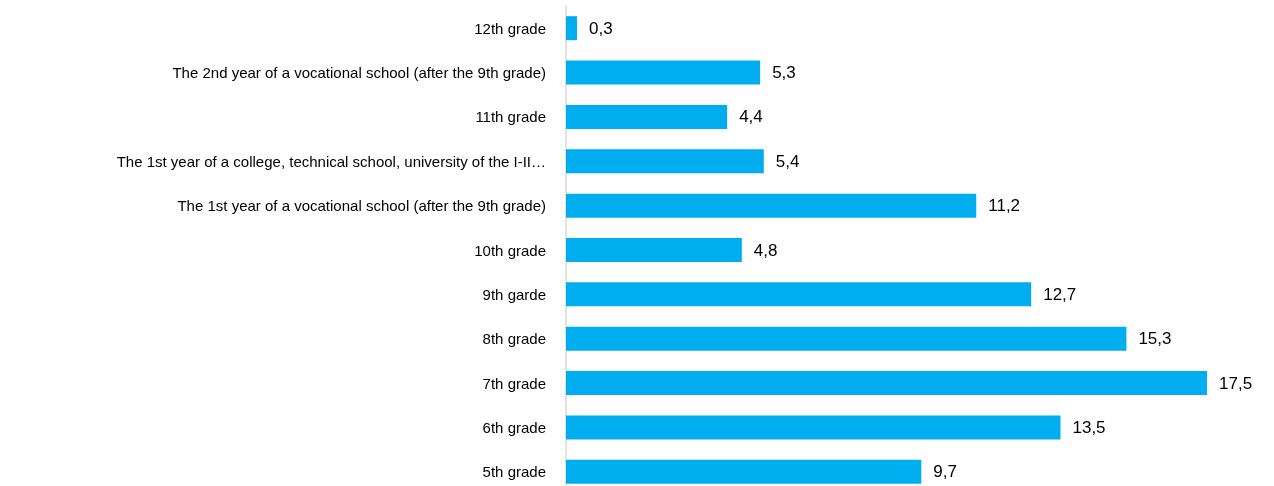 This screenshot has width=1274, height=486. I want to click on y-tick-label: 12th grade, so click(510, 28).